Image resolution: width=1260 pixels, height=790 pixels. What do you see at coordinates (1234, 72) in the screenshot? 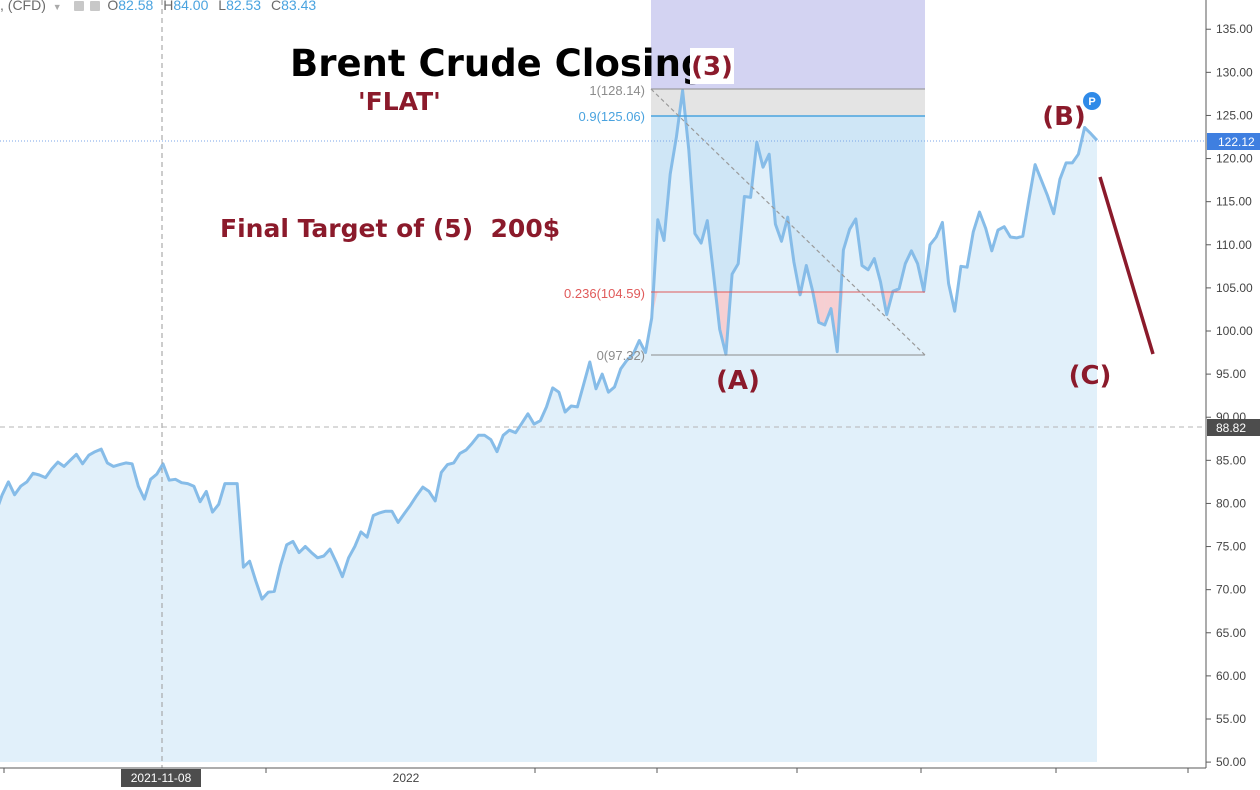
I see `y-tick-label: 130.00` at bounding box center [1234, 72].